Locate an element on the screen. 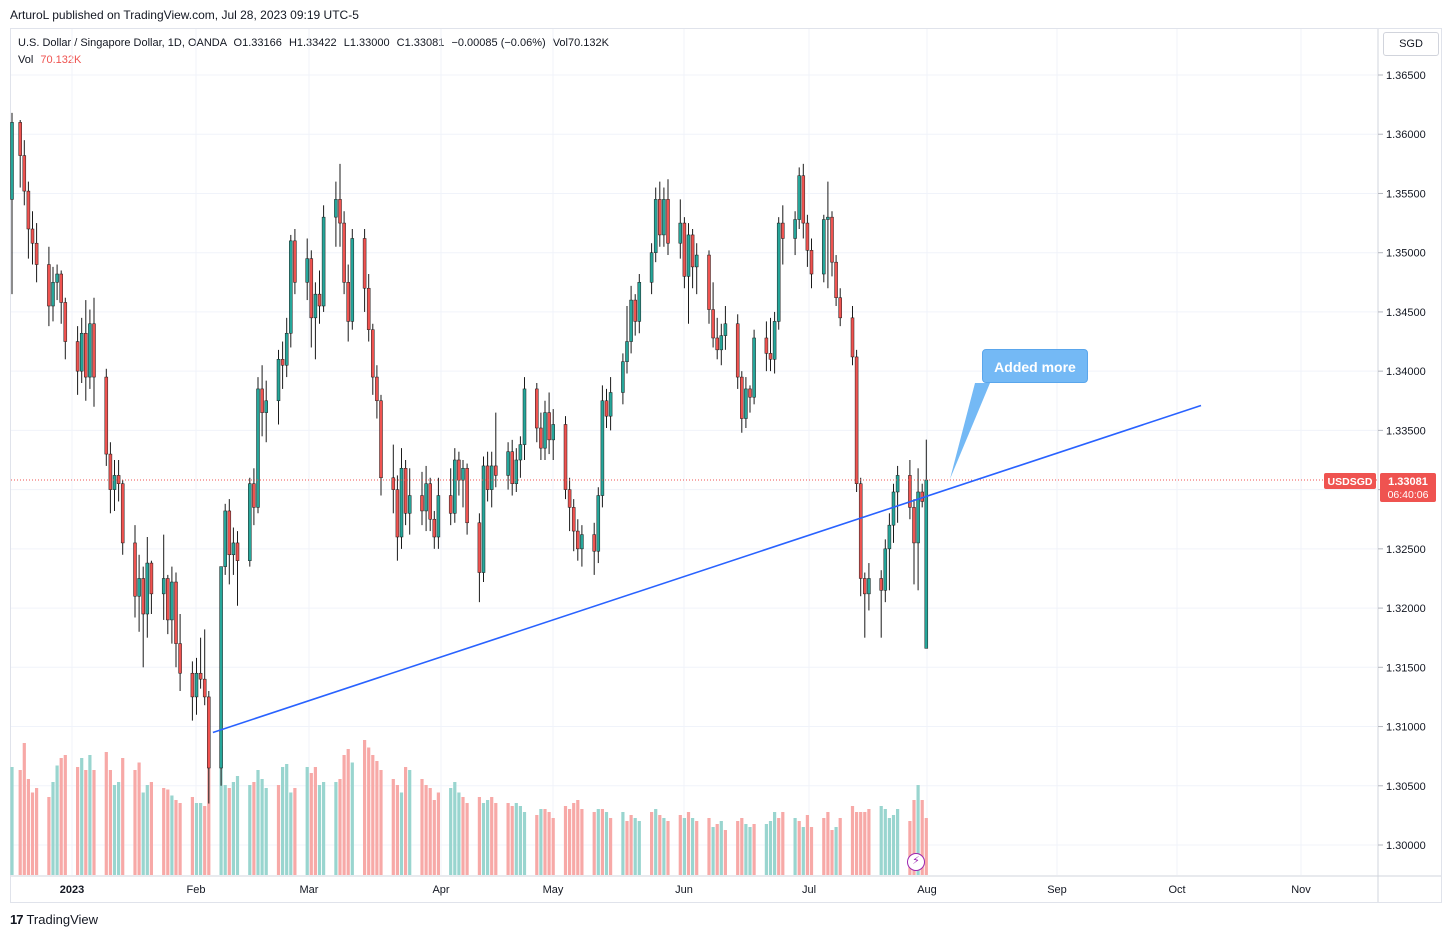 The width and height of the screenshot is (1452, 939). y-tick-label: 1.32000 is located at coordinates (1406, 609).